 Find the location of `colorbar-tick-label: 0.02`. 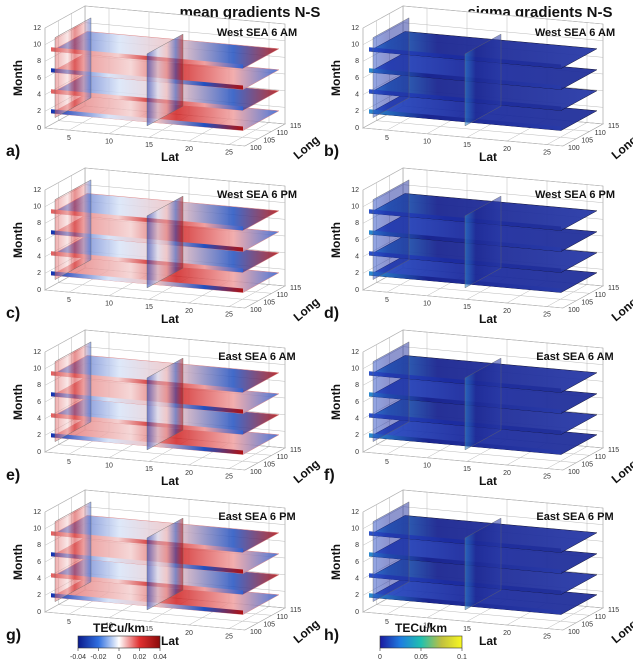

colorbar-tick-label: 0.02 is located at coordinates (140, 657).